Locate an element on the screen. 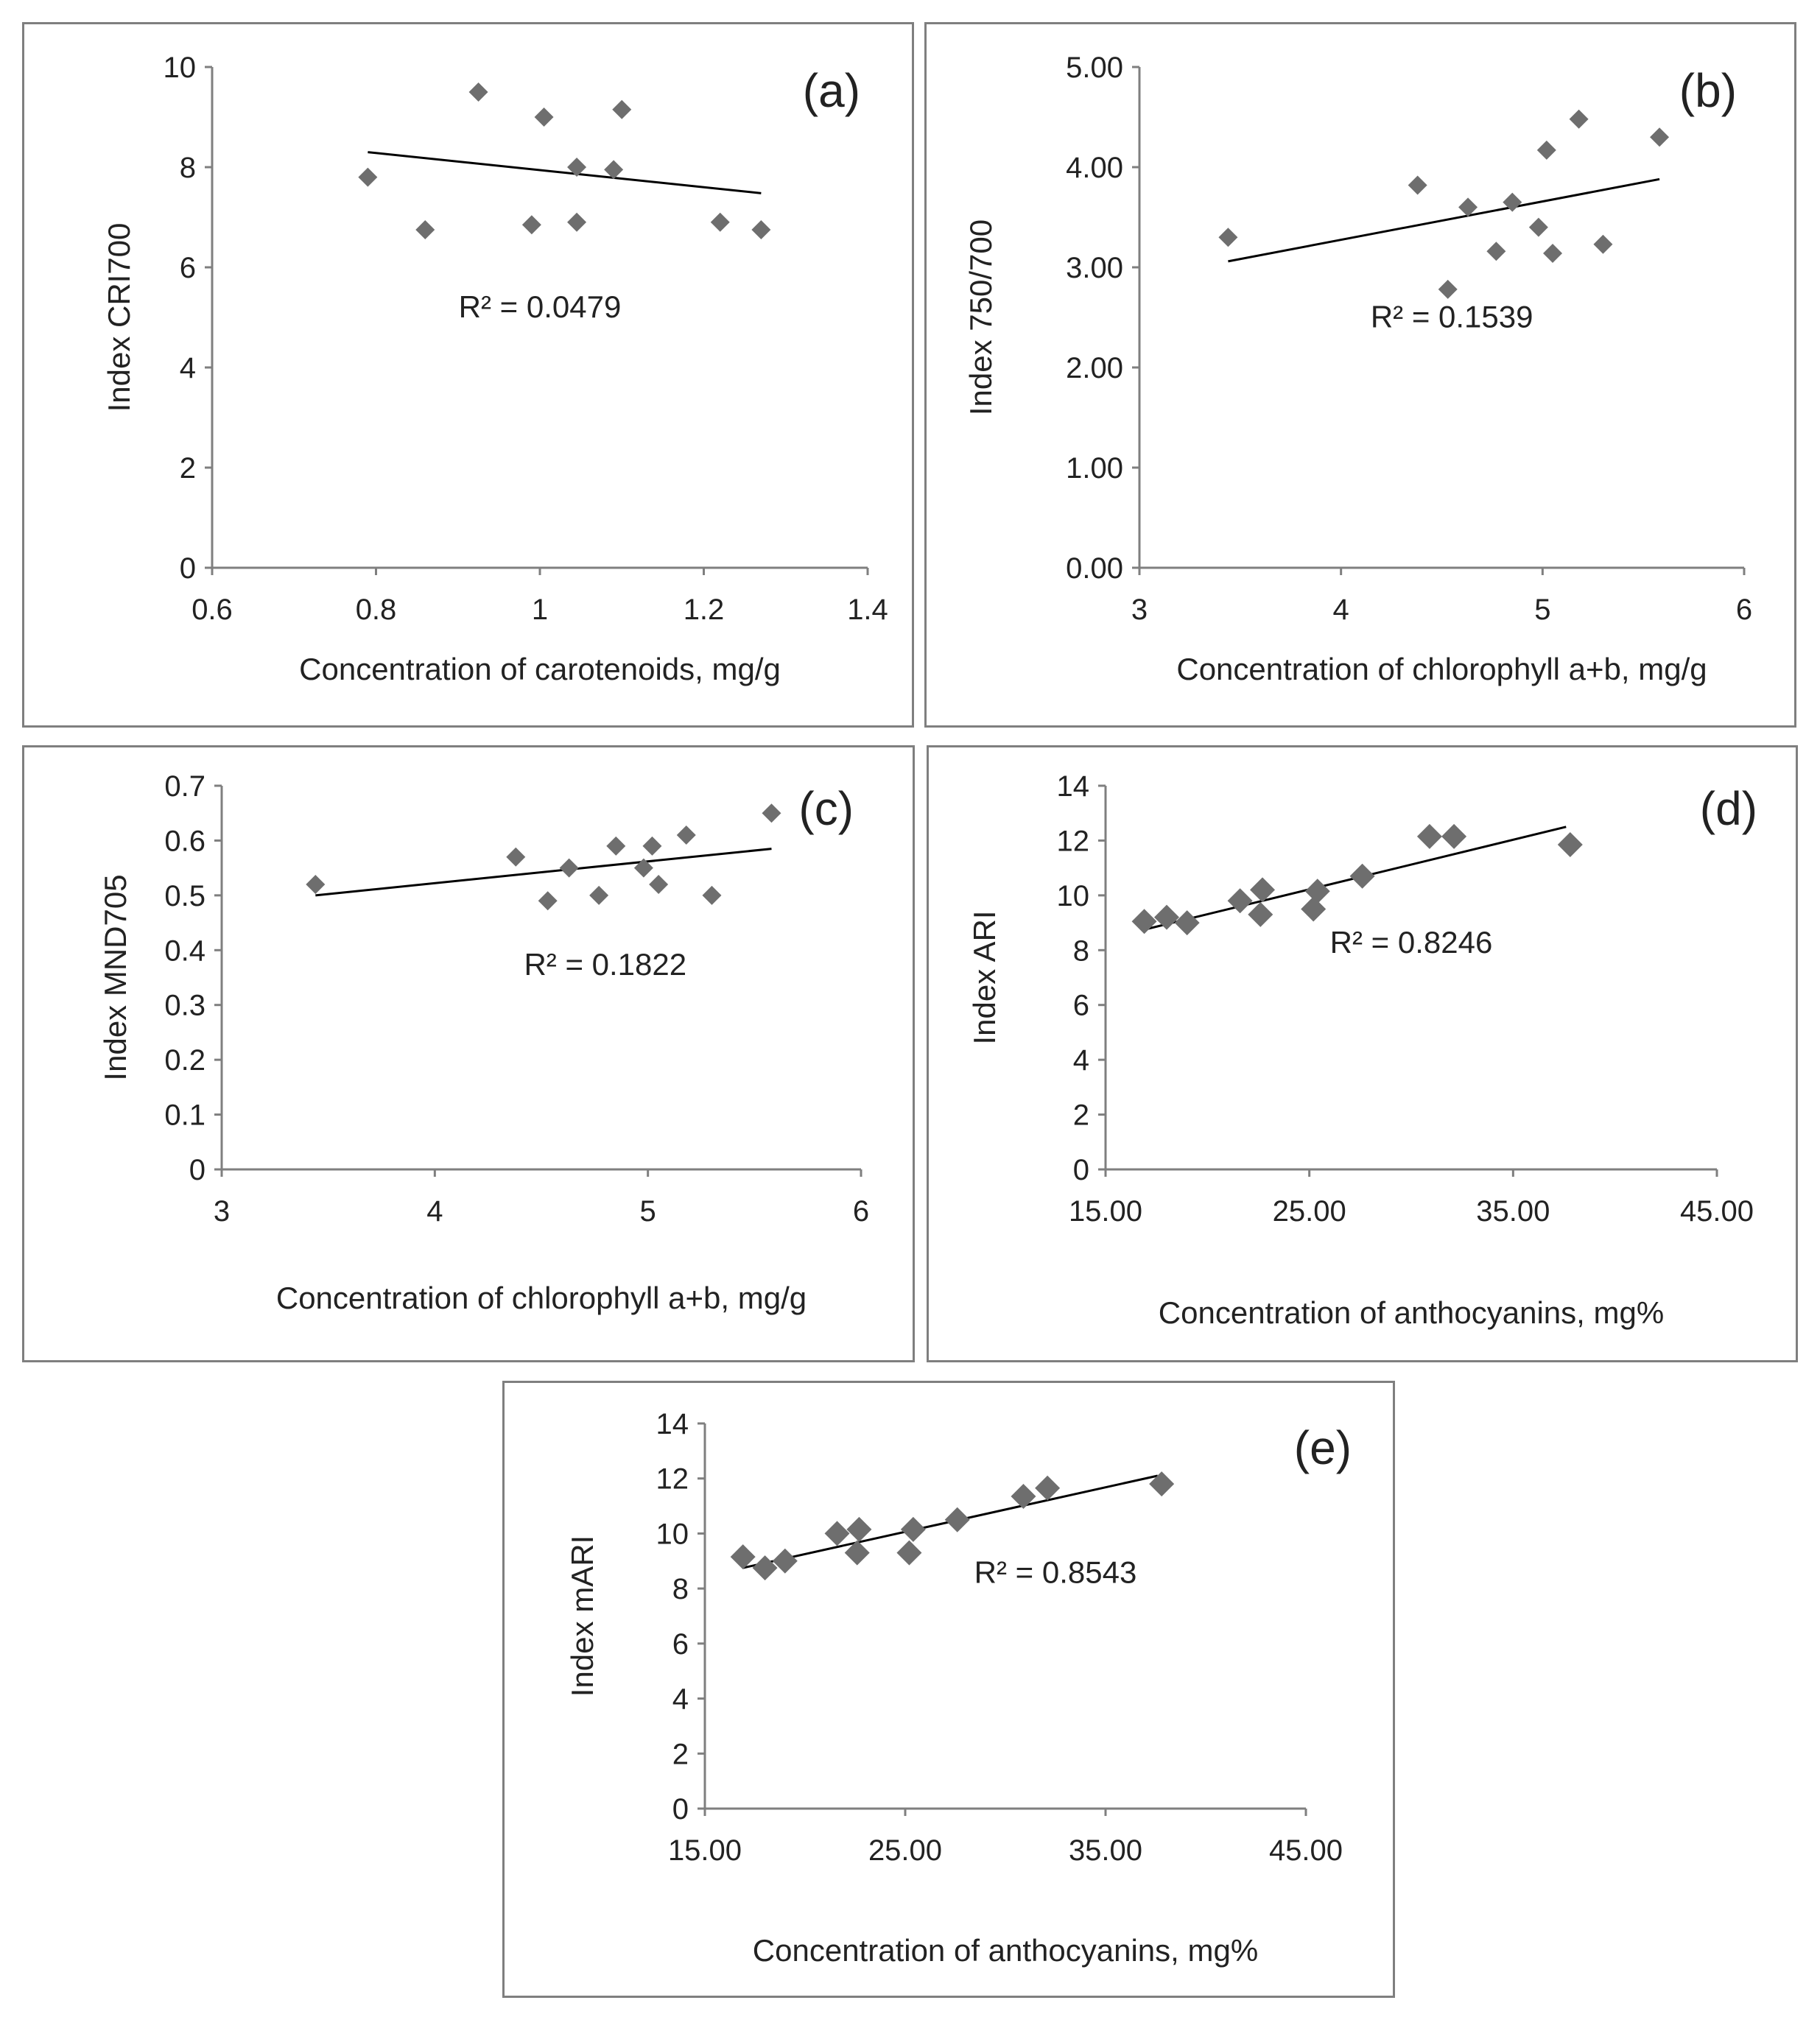 The width and height of the screenshot is (1820, 2017). x-axis-label: Concentration of chlorophyll a+b, mg/g is located at coordinates (1442, 669).